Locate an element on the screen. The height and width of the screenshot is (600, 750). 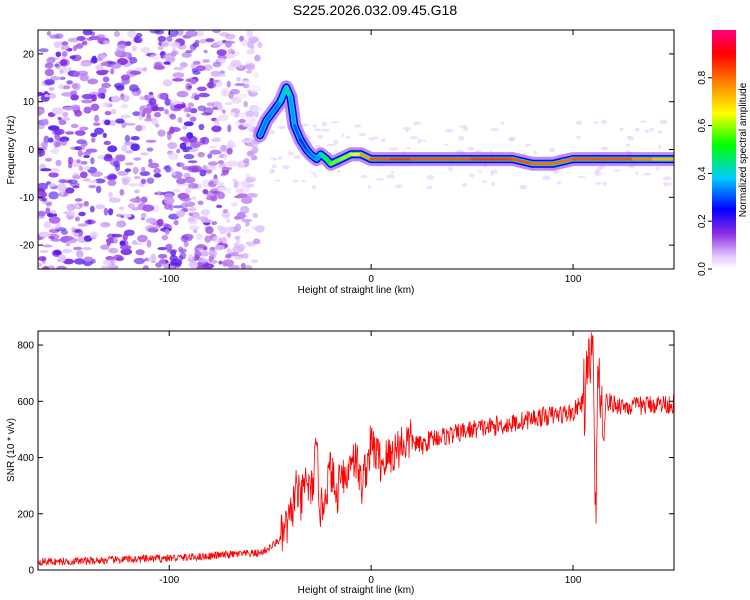
track-segment is located at coordinates (292, 111).